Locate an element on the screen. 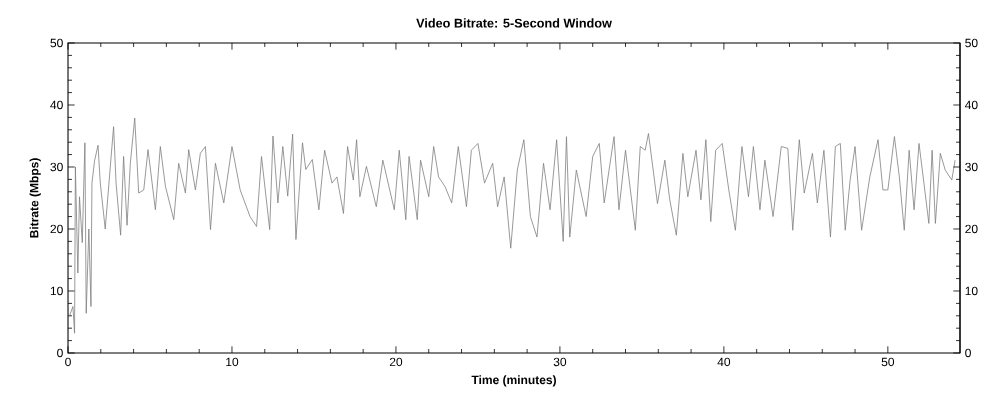 This screenshot has height=420, width=1004. x-tick-label: 20 is located at coordinates (396, 362).